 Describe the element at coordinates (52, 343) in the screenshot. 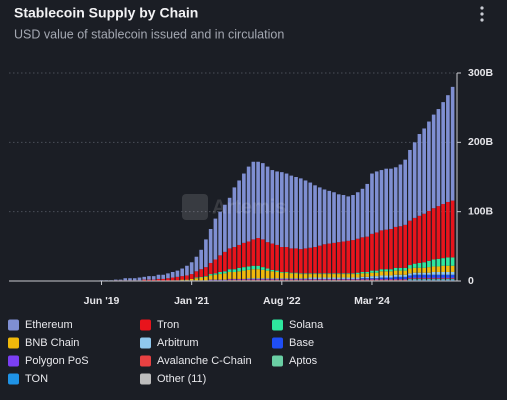

I see `legend-label: BNB Chain` at that location.